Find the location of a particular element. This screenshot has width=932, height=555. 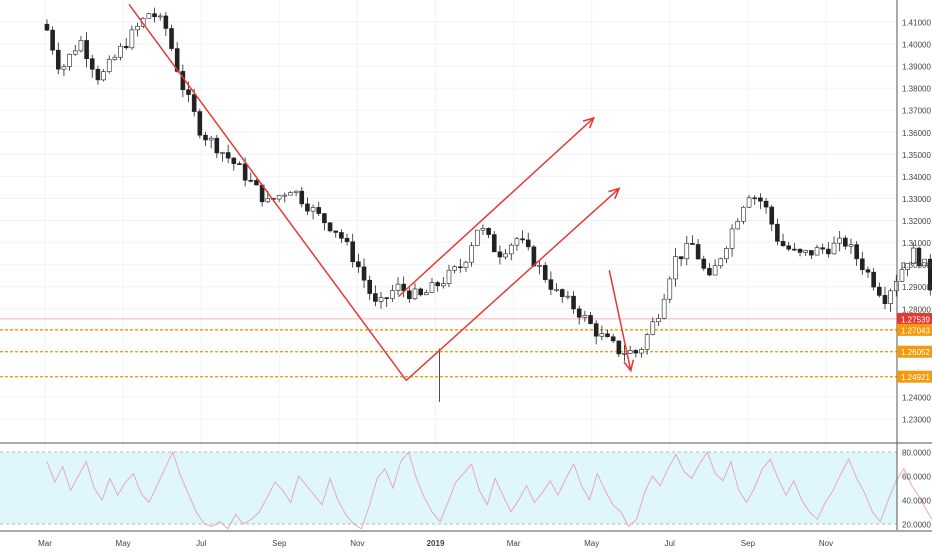

y-tick-label: 1.40000 is located at coordinates (916, 45).